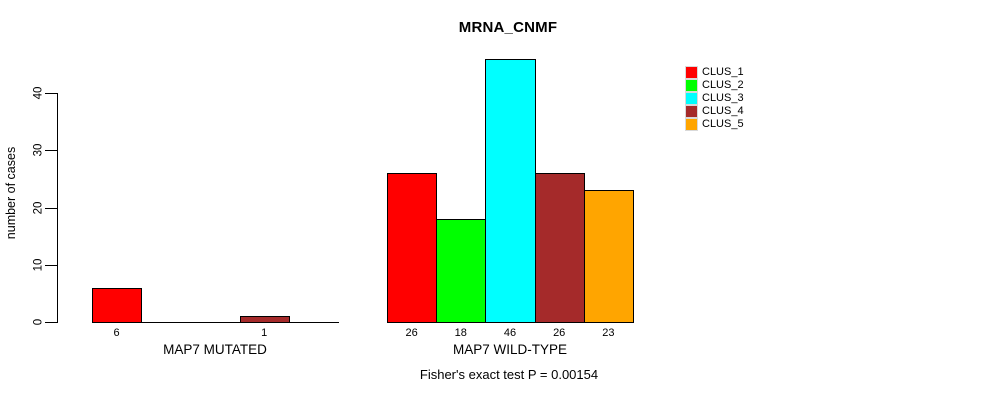 The image size is (990, 400). Describe the element at coordinates (38, 322) in the screenshot. I see `y-axis-tick-label: 0` at that location.